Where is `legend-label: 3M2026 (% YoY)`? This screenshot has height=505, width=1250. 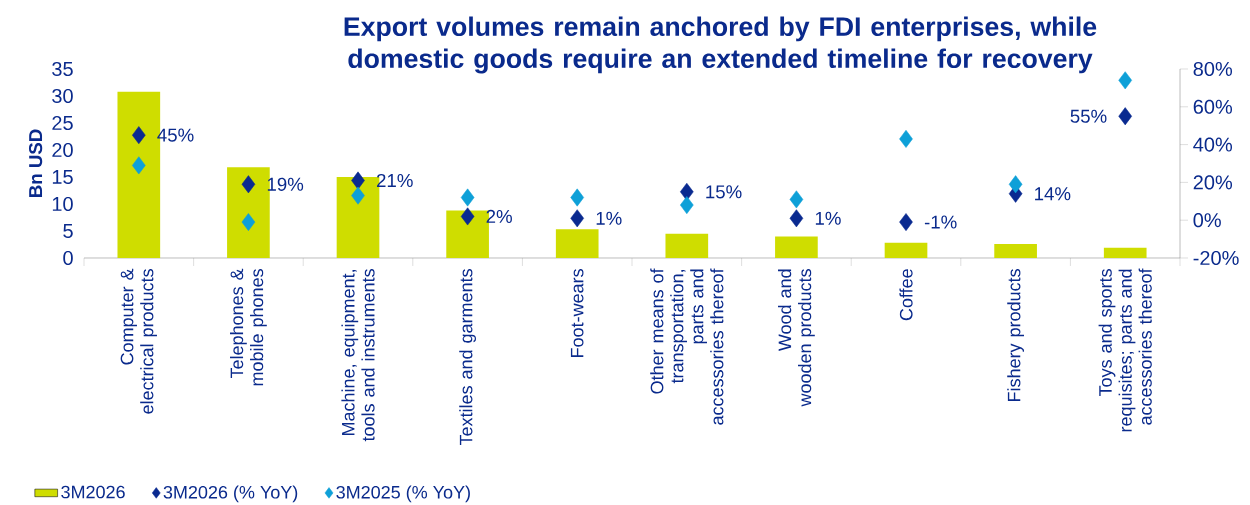
legend-label: 3M2026 (% YoY) is located at coordinates (230, 494).